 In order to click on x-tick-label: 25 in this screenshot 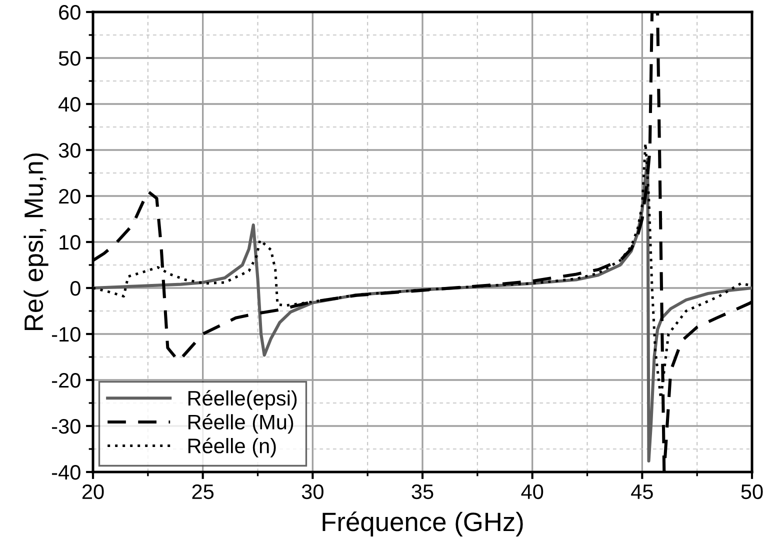, I will do `click(203, 492)`.